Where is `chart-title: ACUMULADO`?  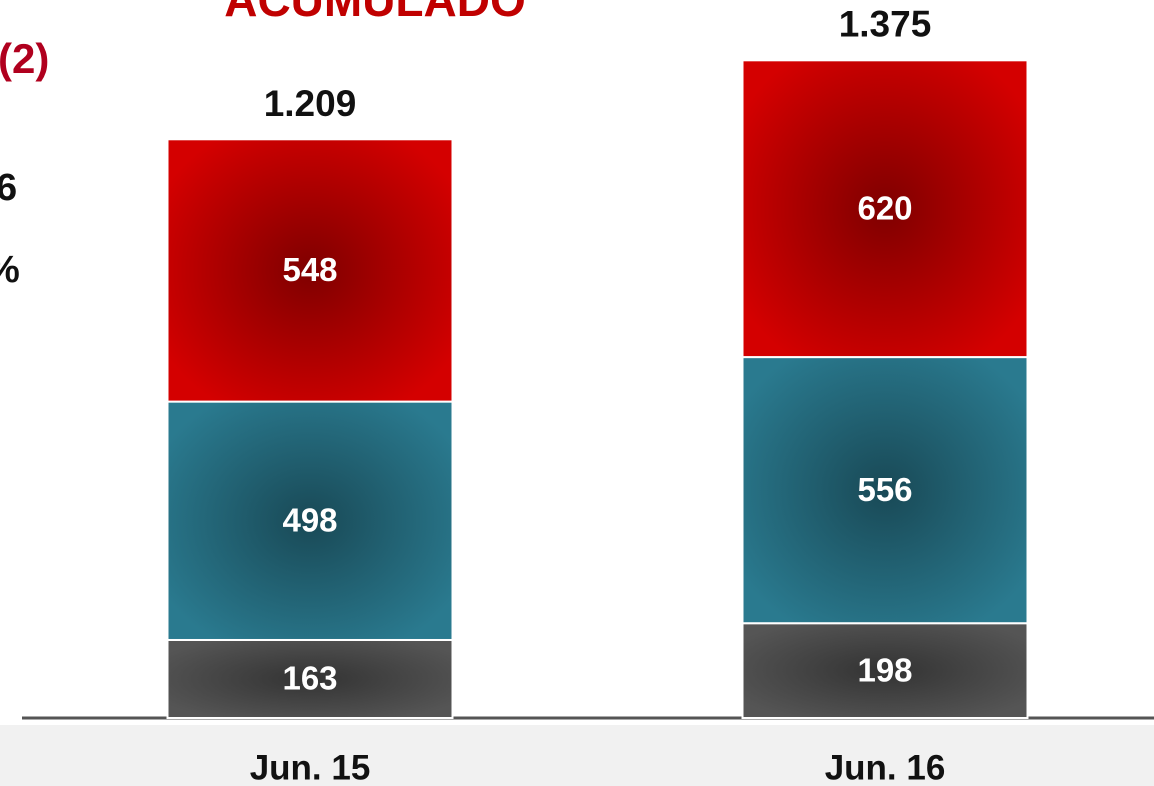
chart-title: ACUMULADO is located at coordinates (375, 13).